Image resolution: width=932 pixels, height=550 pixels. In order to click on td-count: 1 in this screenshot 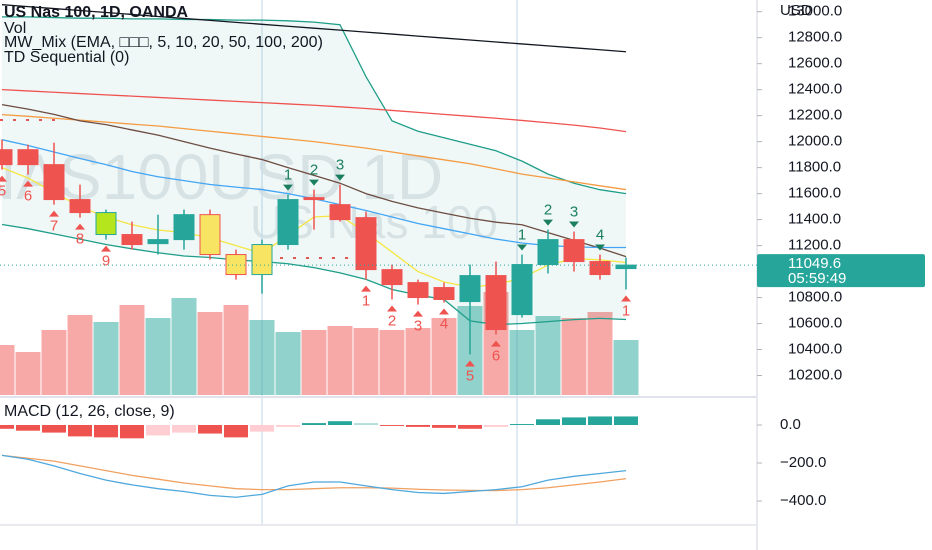, I will do `click(288, 175)`.